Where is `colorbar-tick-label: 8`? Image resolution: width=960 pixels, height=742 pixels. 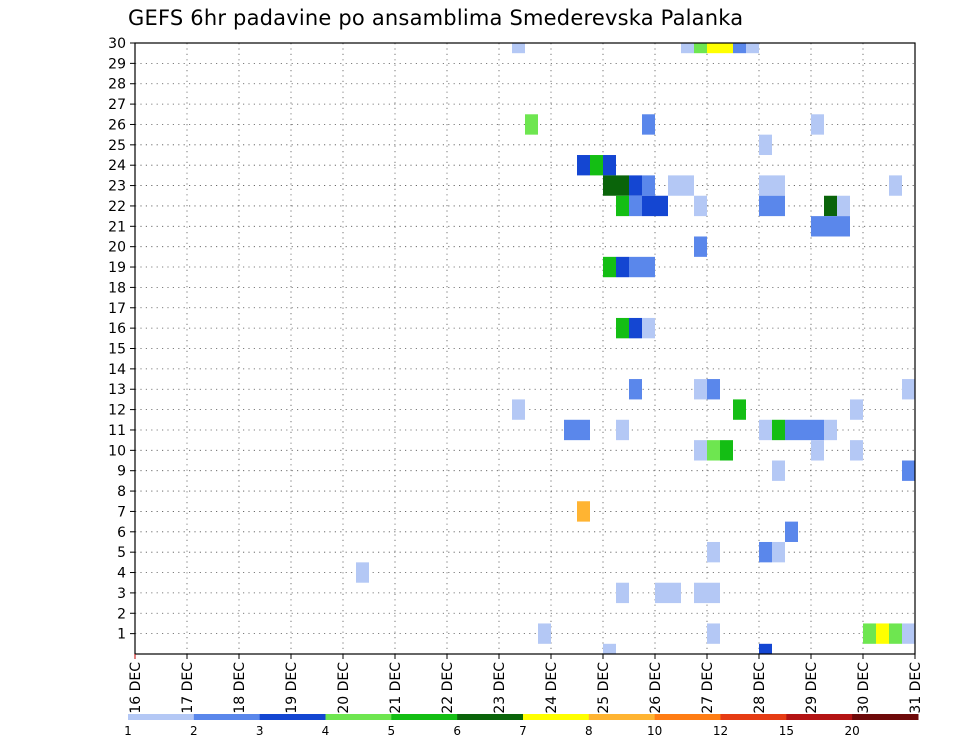 colorbar-tick-label: 8 is located at coordinates (589, 731).